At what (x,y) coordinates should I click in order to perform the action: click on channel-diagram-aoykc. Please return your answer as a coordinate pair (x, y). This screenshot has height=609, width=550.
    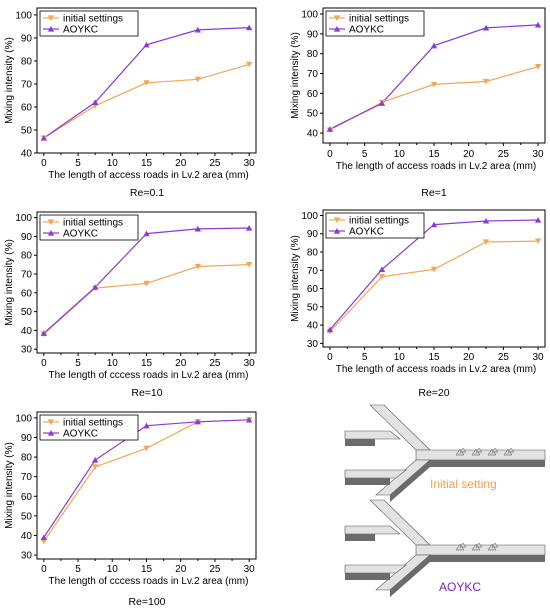
    Looking at the image, I should click on (445, 548).